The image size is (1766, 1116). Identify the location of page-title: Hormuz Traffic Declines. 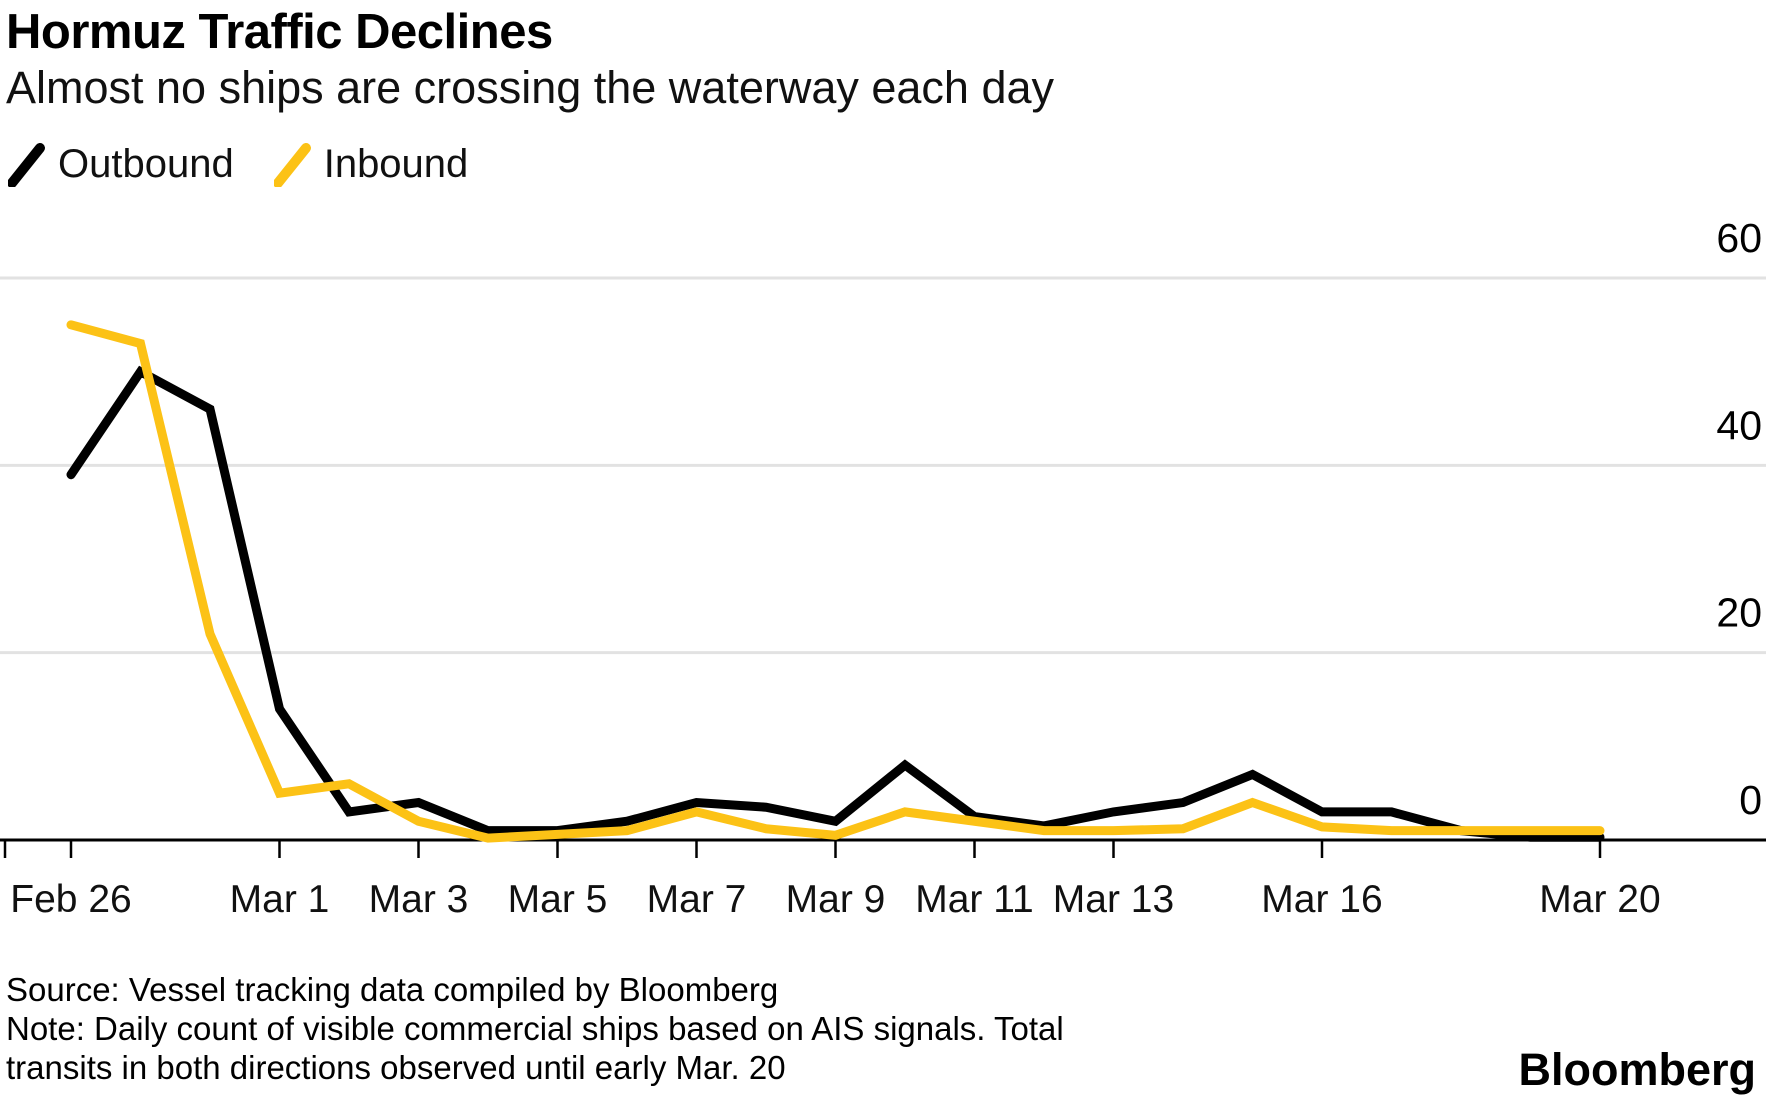
(279, 32).